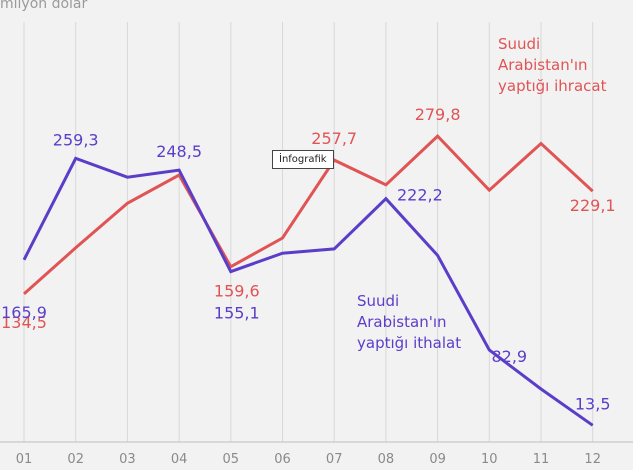 The image size is (633, 470). Describe the element at coordinates (386, 459) in the screenshot. I see `x-tick-label: 08` at that location.